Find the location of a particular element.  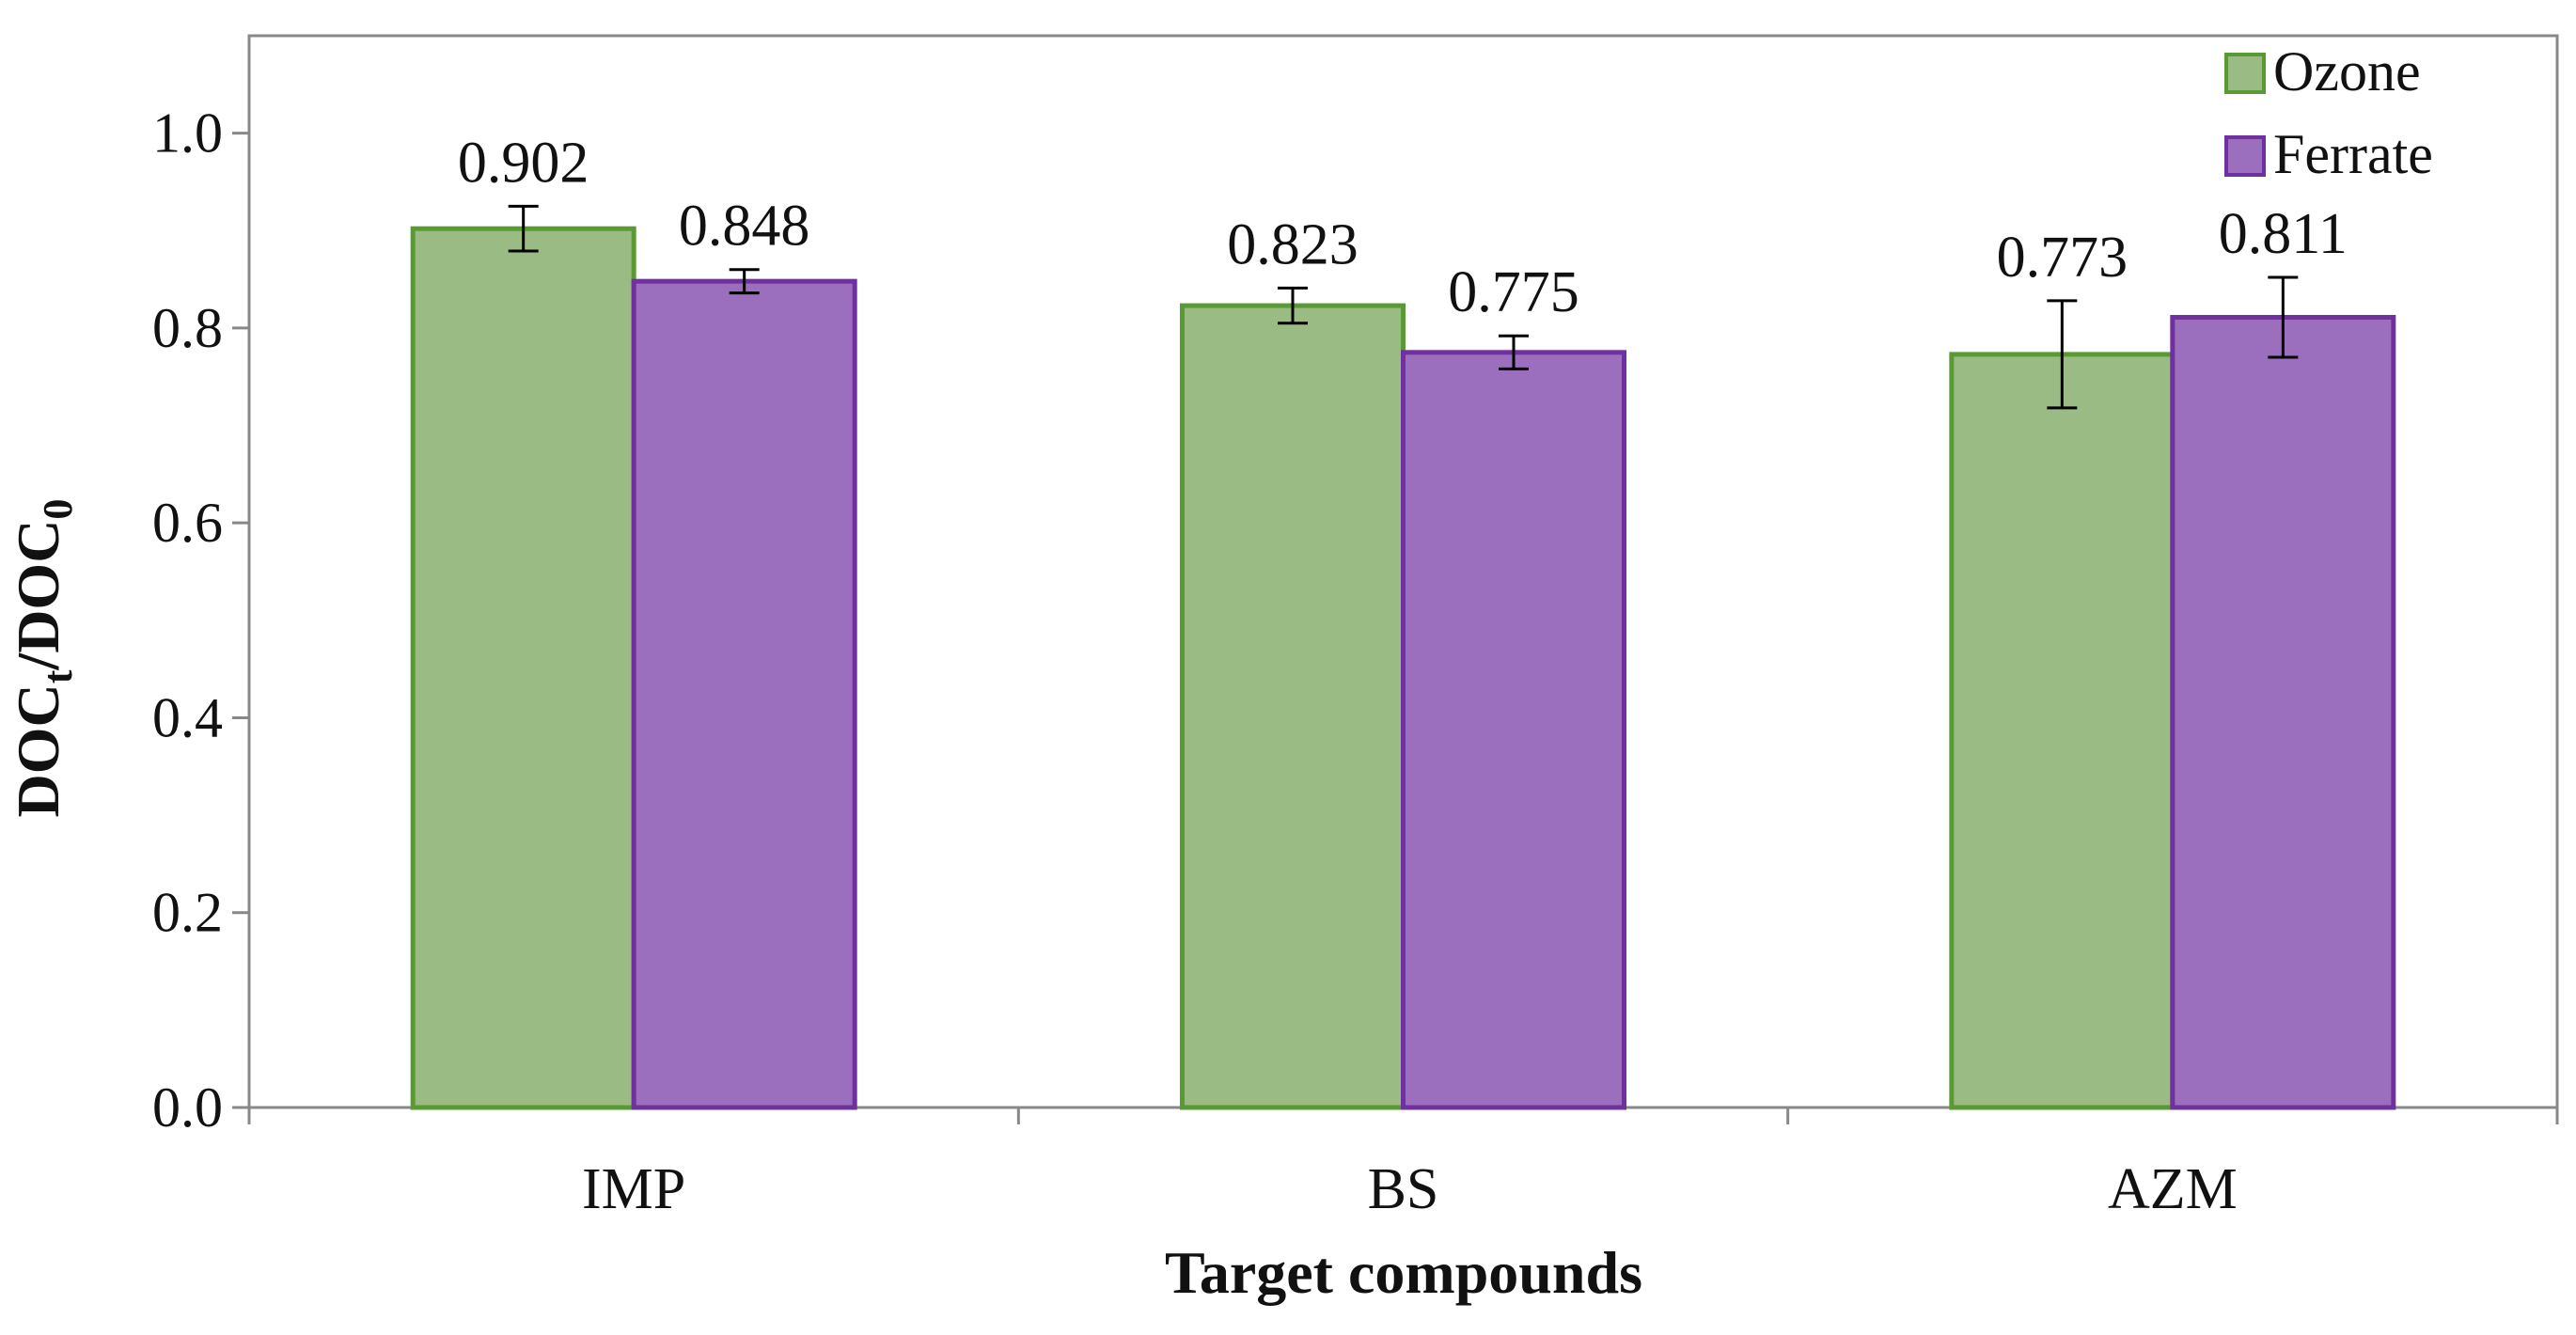

bar-ozone-imp is located at coordinates (523, 668).